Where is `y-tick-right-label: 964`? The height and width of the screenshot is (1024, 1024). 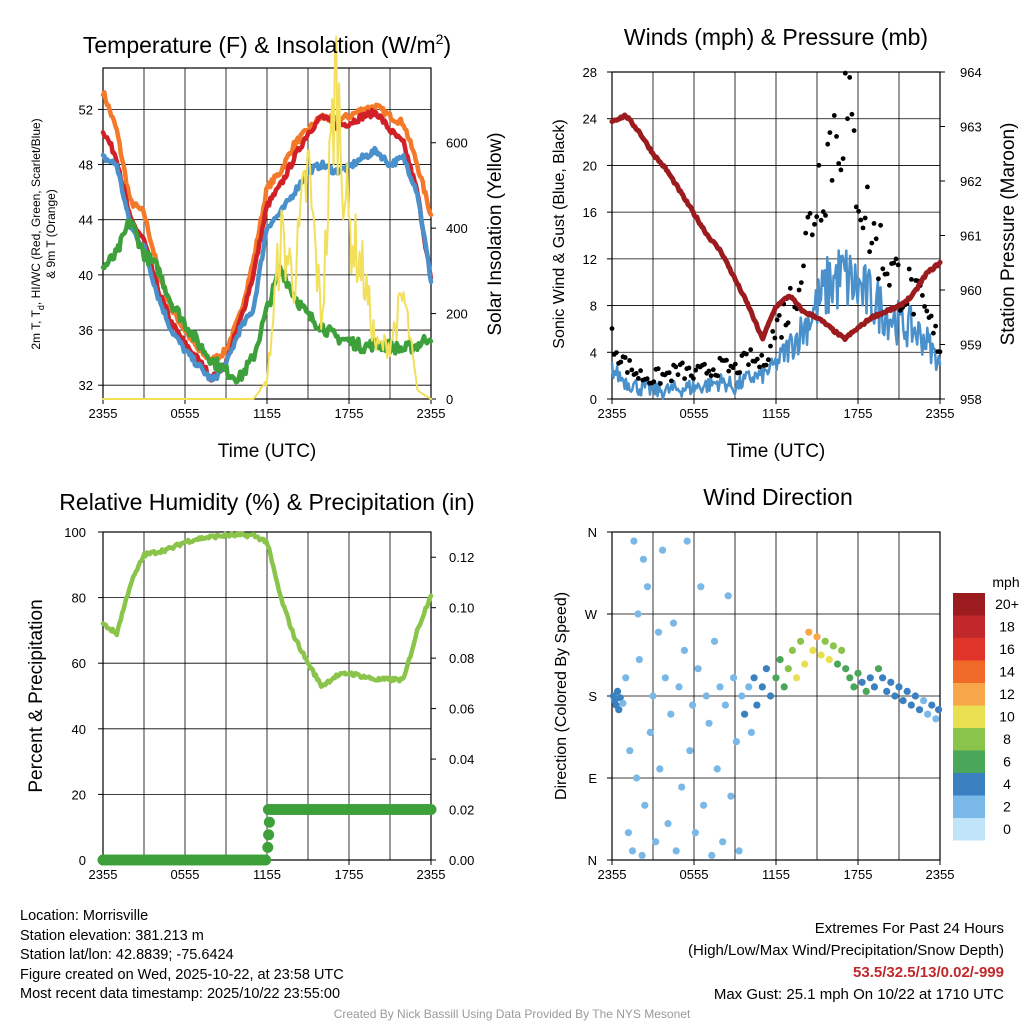
y-tick-right-label: 964 is located at coordinates (971, 72).